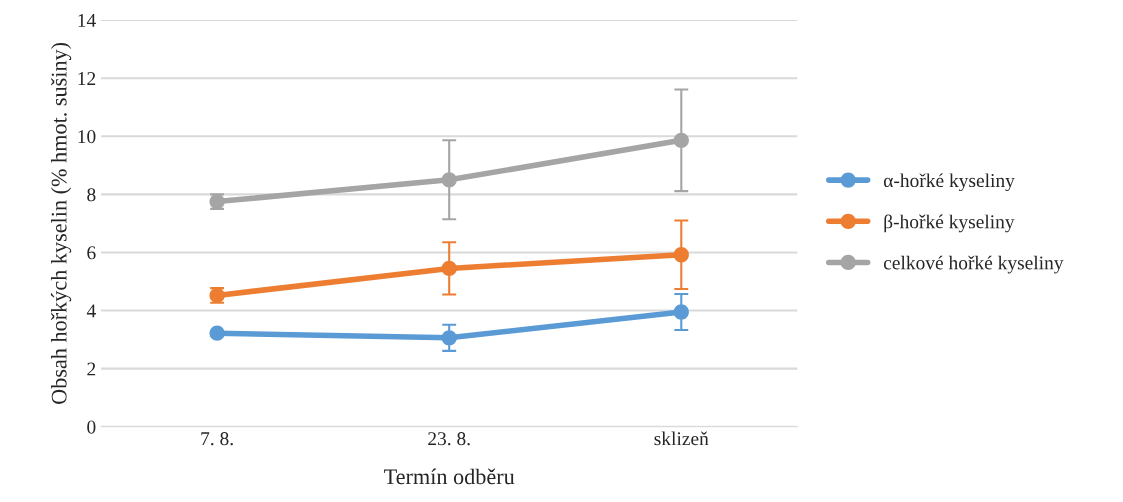  What do you see at coordinates (949, 223) in the screenshot?
I see `legend-label: β-hořké kyseliny` at bounding box center [949, 223].